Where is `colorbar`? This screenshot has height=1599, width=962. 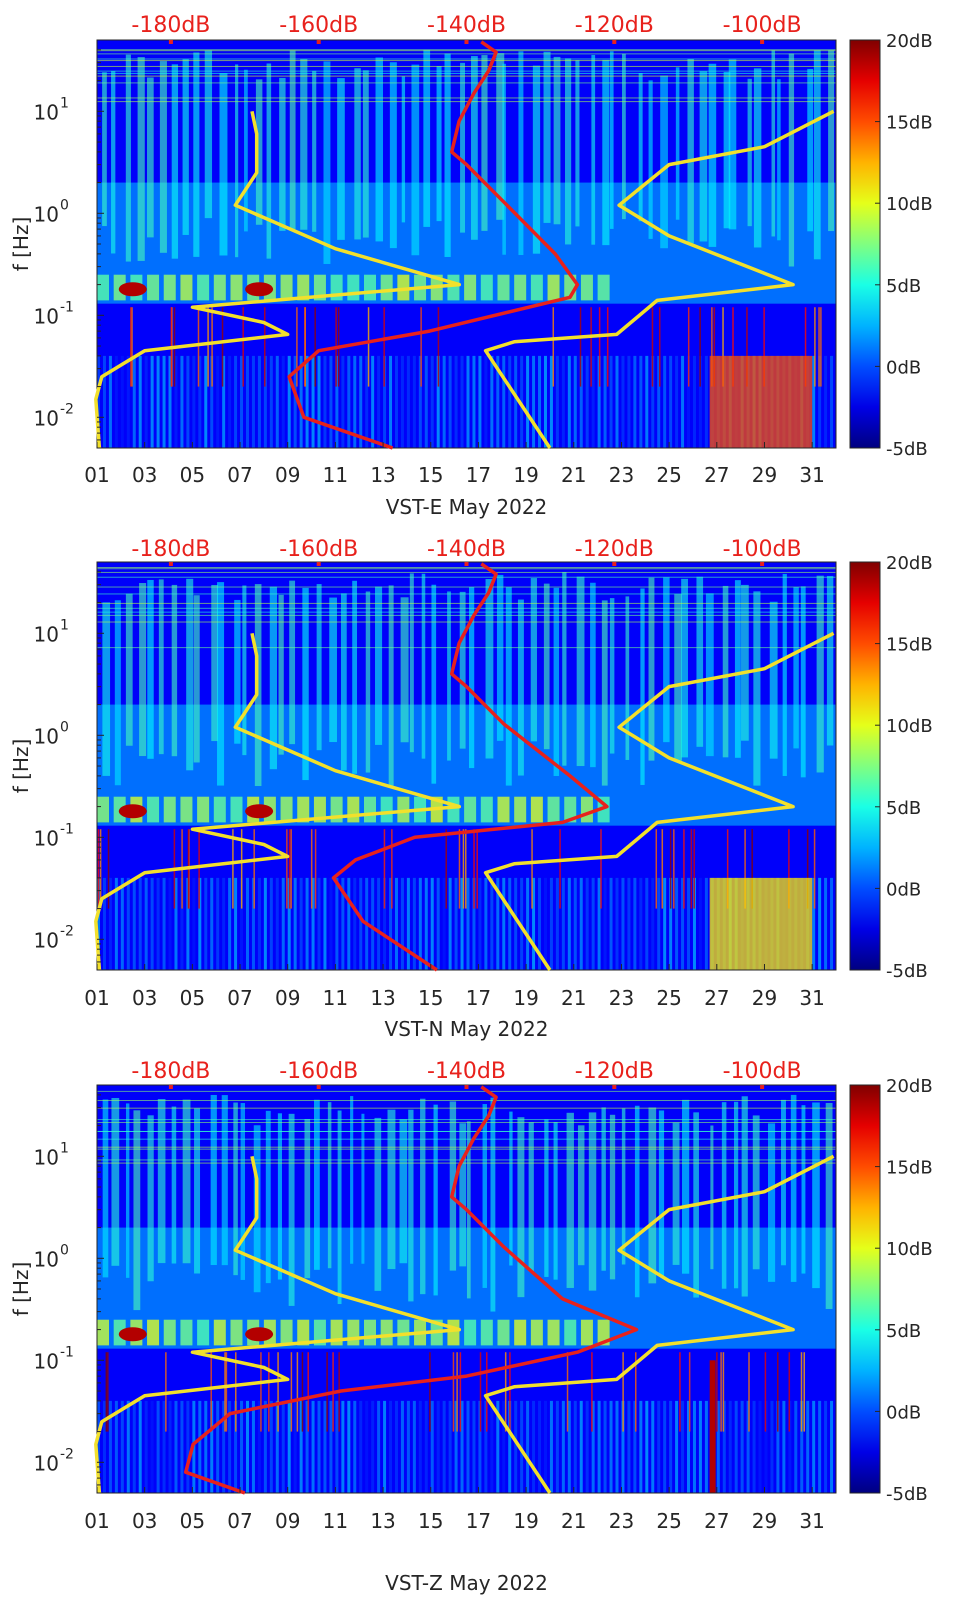 colorbar is located at coordinates (865, 1289).